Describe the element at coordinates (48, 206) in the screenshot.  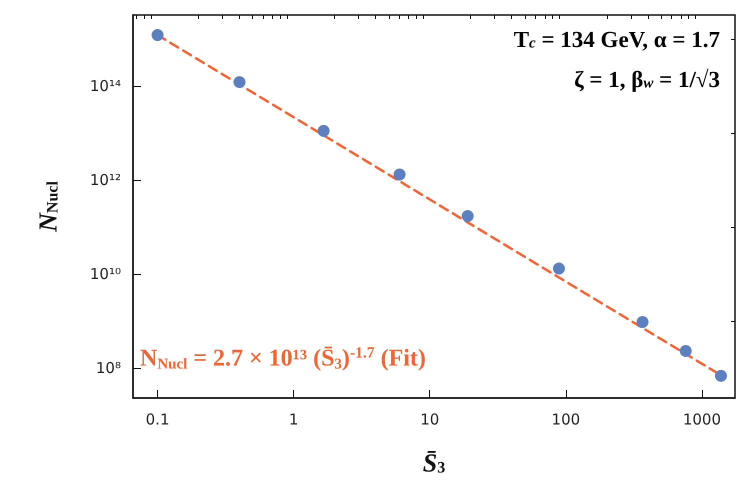
I see `y-axis-title: NNucl` at that location.